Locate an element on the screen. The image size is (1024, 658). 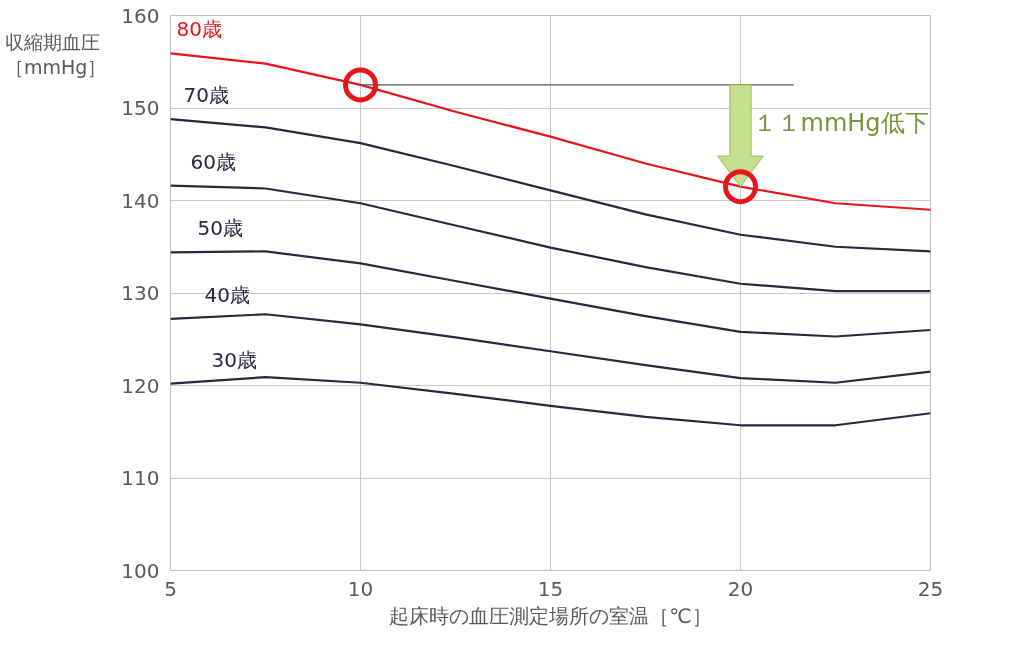
x-axis-title: 起床時の血圧測定場所の室温［℃］ is located at coordinates (550, 615).